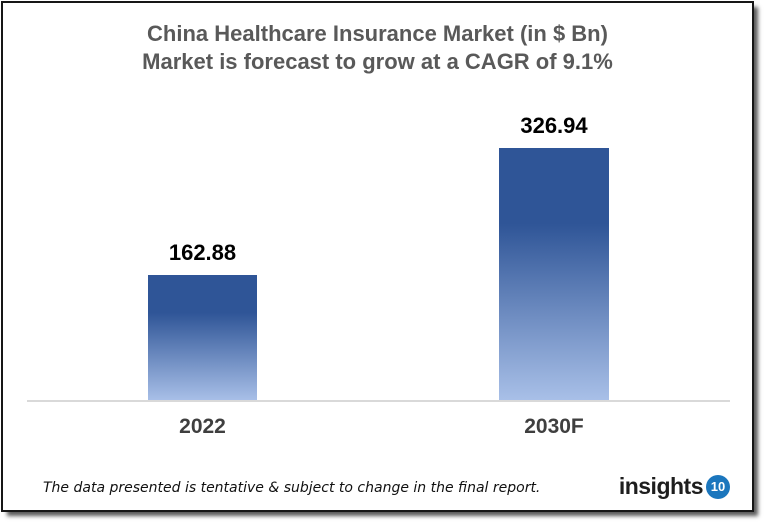 The height and width of the screenshot is (524, 765). What do you see at coordinates (554, 426) in the screenshot?
I see `x-axis-label-2030f: 2030F` at bounding box center [554, 426].